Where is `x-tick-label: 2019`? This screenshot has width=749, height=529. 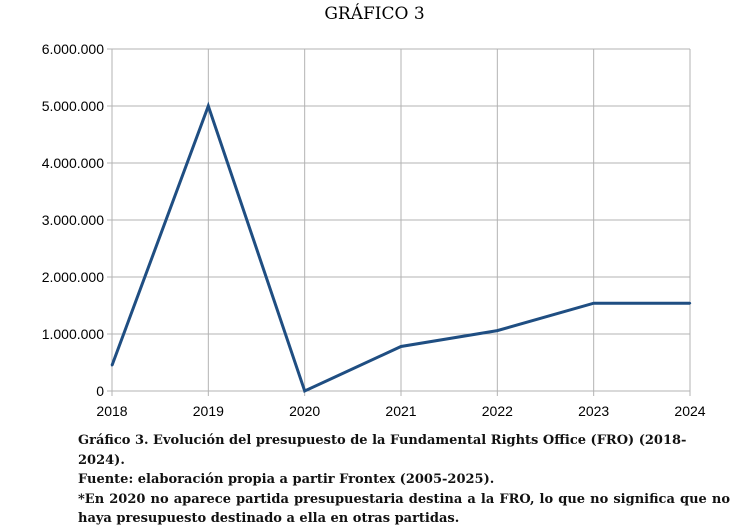
x-tick-label: 2019 is located at coordinates (208, 411).